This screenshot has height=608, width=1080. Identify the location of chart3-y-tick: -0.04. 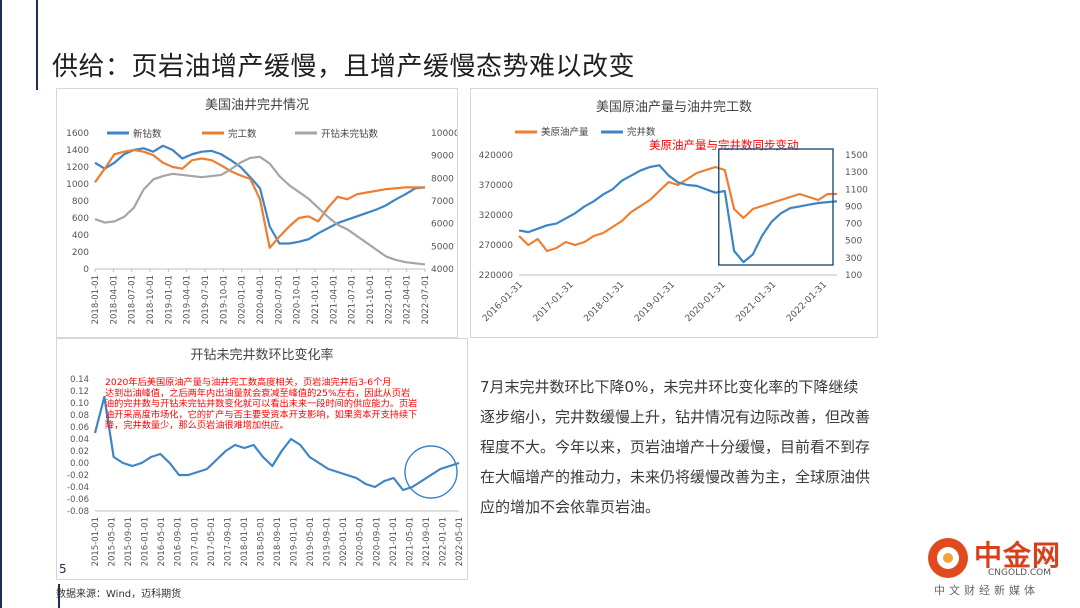
(78, 488).